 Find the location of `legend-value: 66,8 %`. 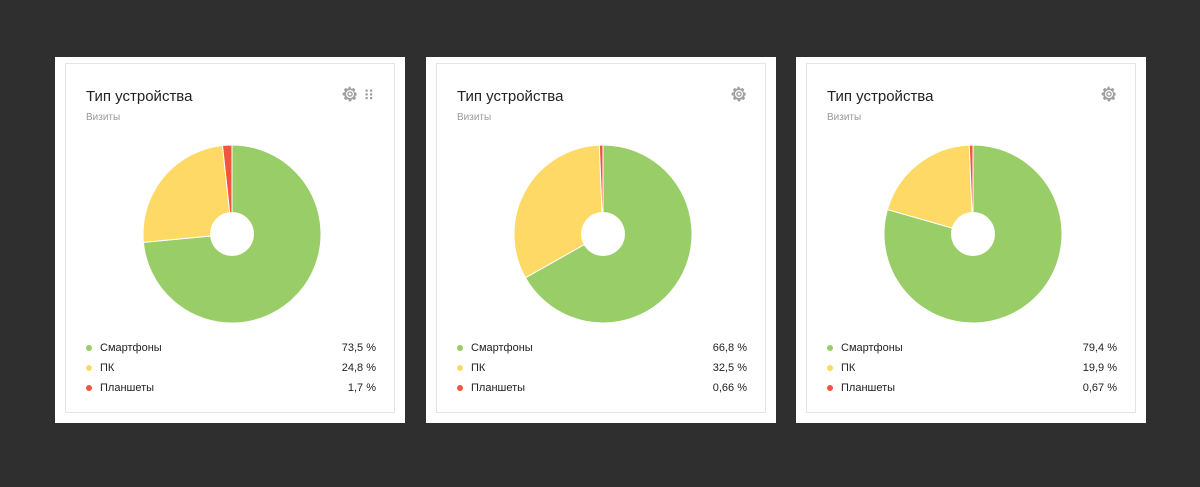

legend-value: 66,8 % is located at coordinates (729, 348).